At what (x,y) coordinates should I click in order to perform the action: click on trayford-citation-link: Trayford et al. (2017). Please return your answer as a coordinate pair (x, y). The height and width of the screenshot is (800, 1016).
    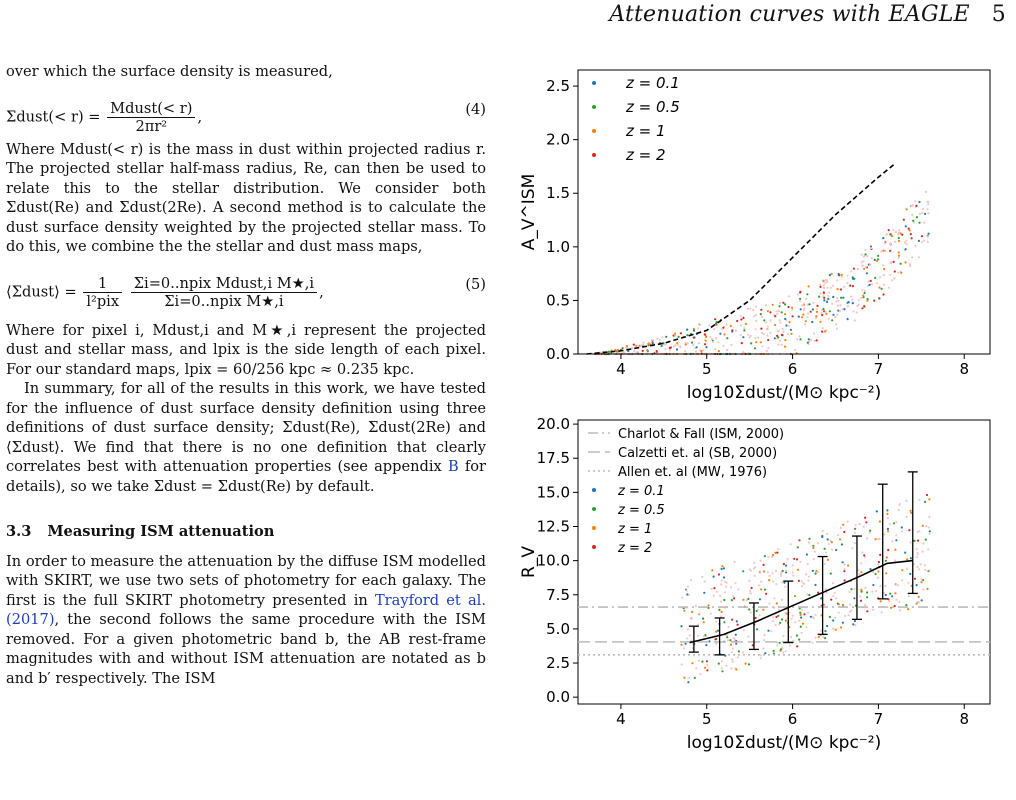
    Looking at the image, I should click on (246, 610).